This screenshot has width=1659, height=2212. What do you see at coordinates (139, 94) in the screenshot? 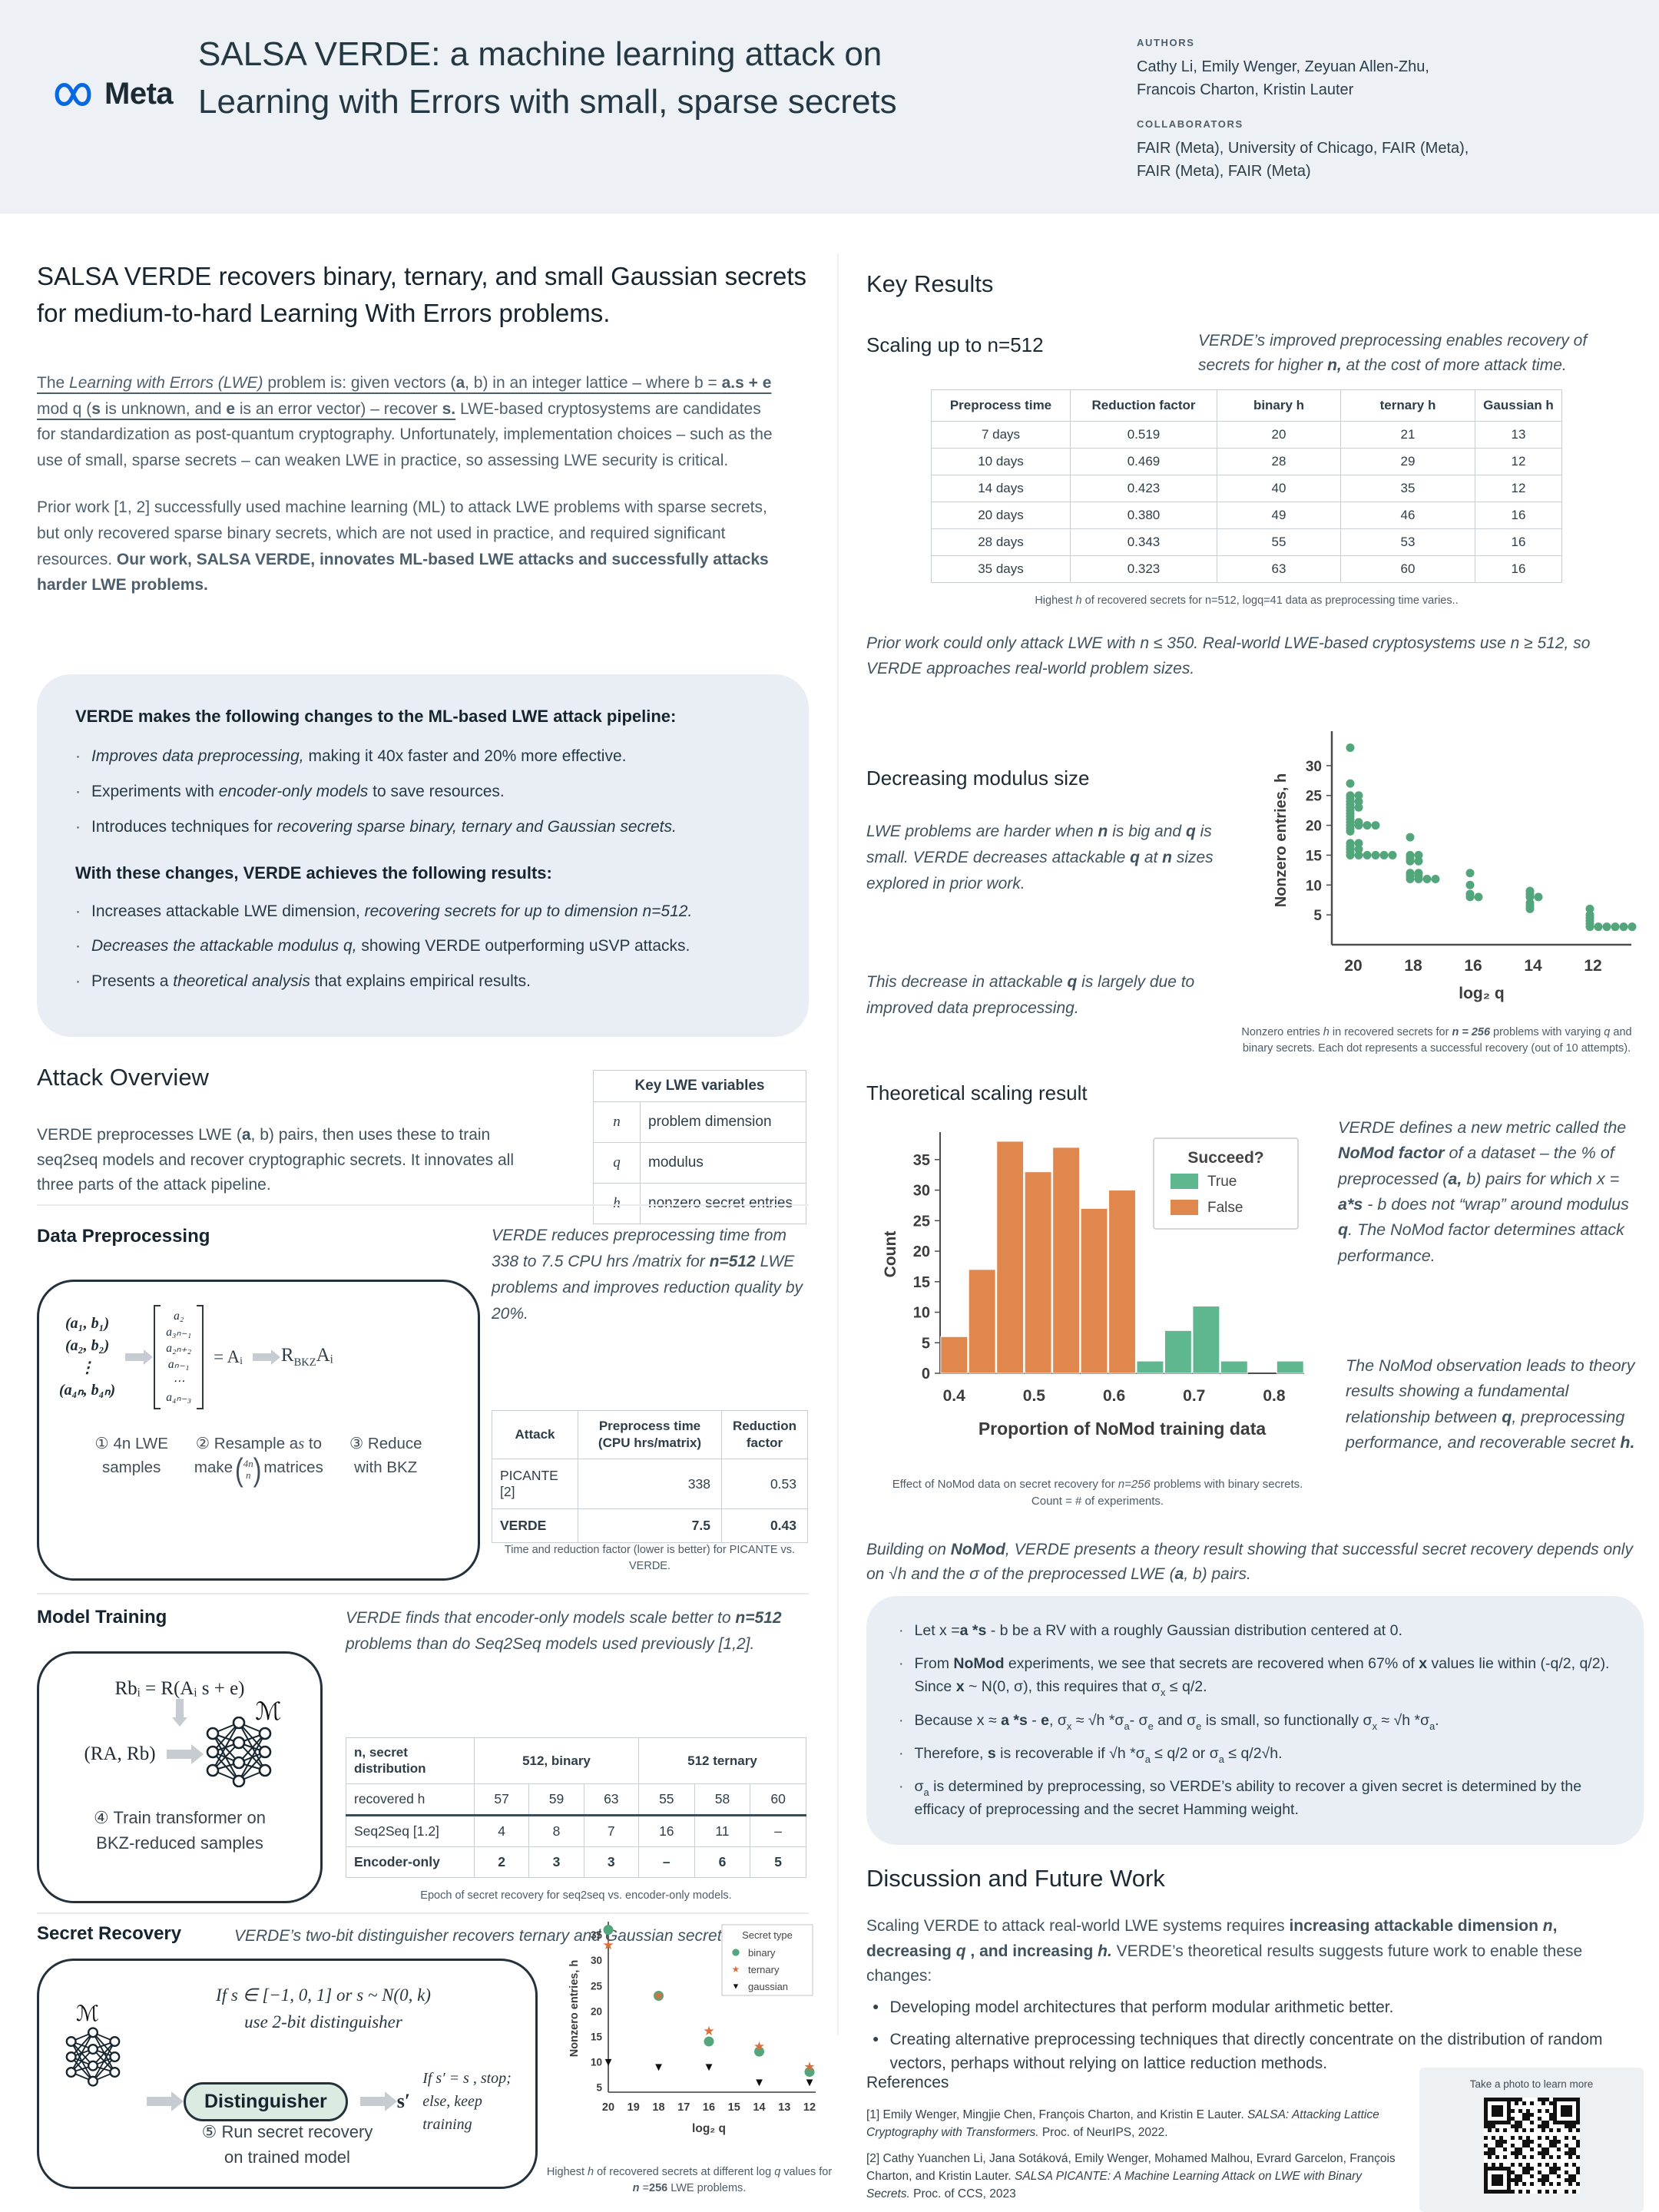
I see `meta-logo-text: Meta` at bounding box center [139, 94].